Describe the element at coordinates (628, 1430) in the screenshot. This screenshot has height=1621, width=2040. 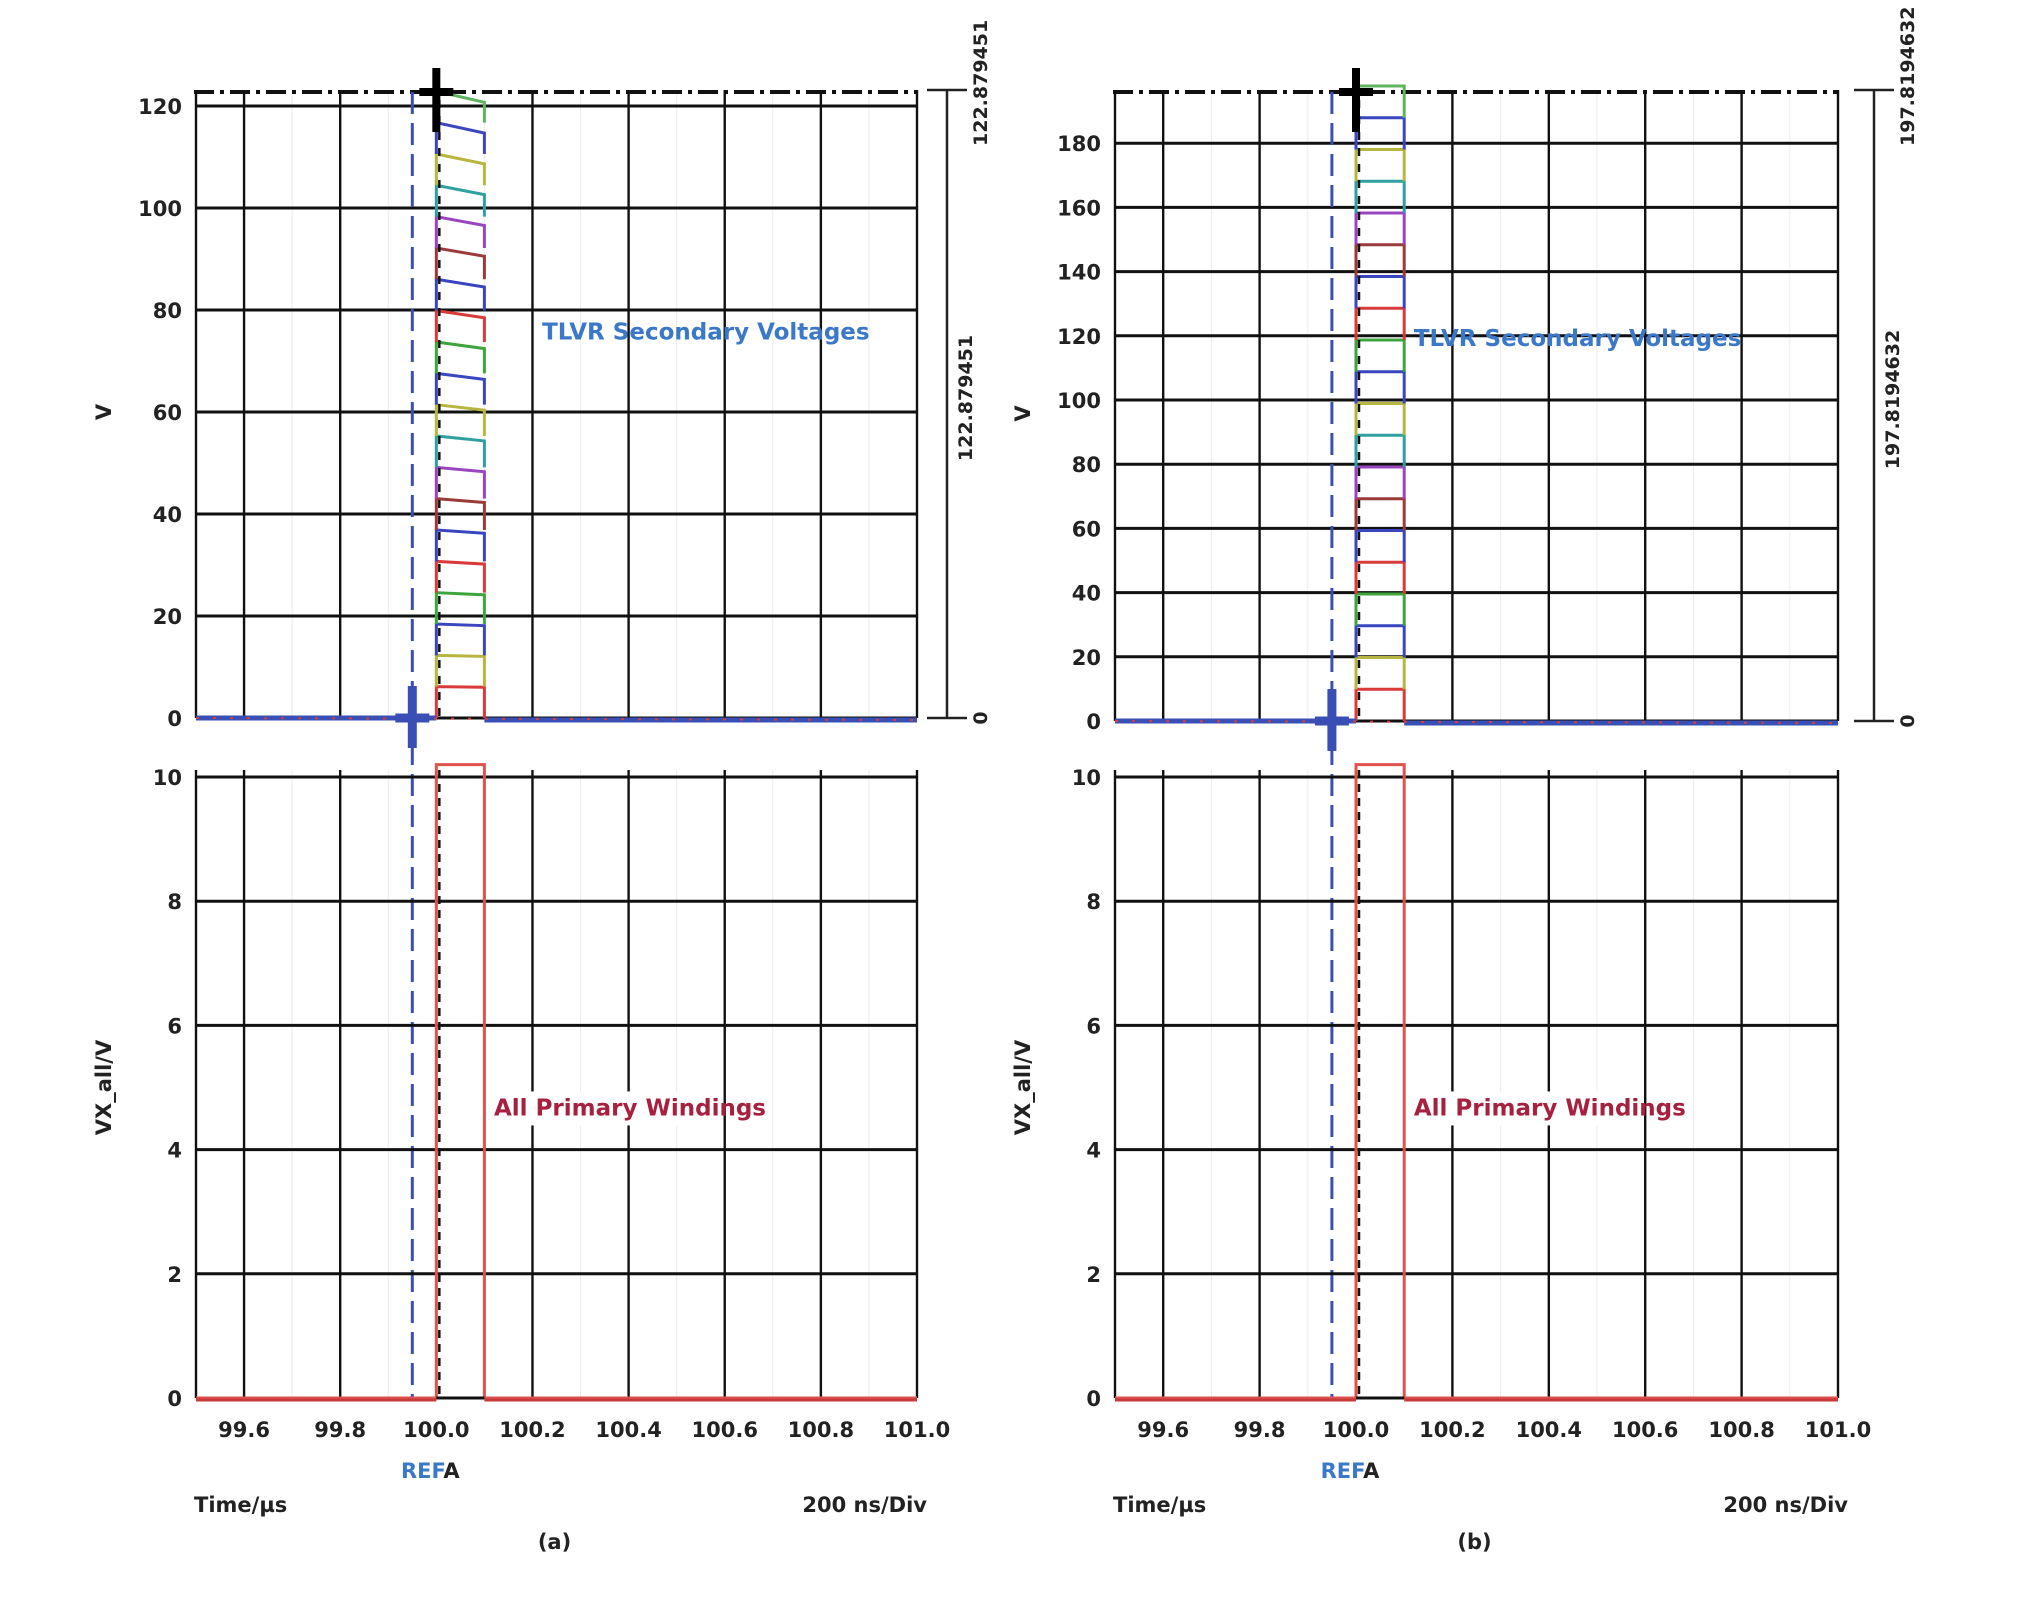
I see `x-tick-label: 100.4` at that location.